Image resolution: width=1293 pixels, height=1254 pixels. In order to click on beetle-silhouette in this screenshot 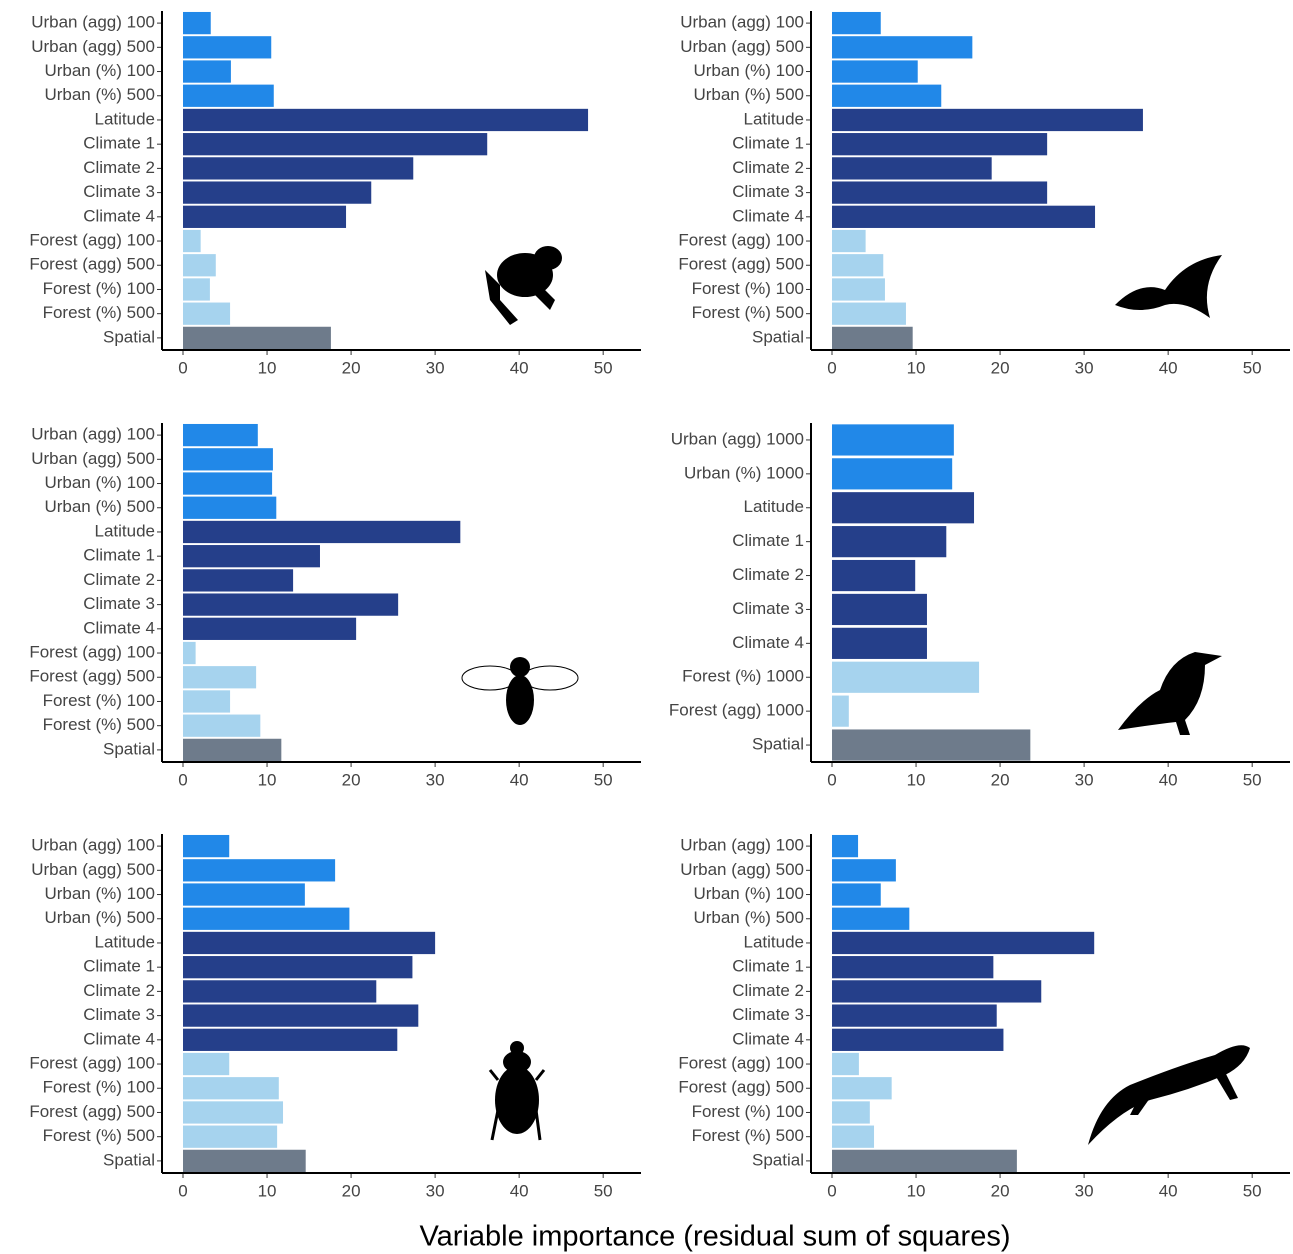, I will do `click(517, 1091)`.